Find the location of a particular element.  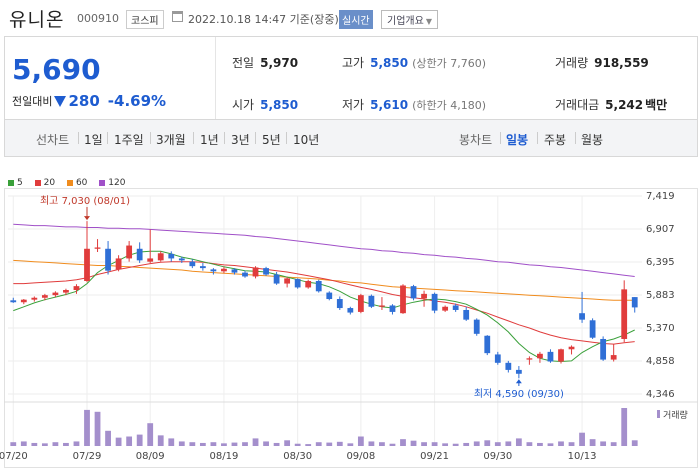

line-chart-button: 선차트 is located at coordinates (53, 140).